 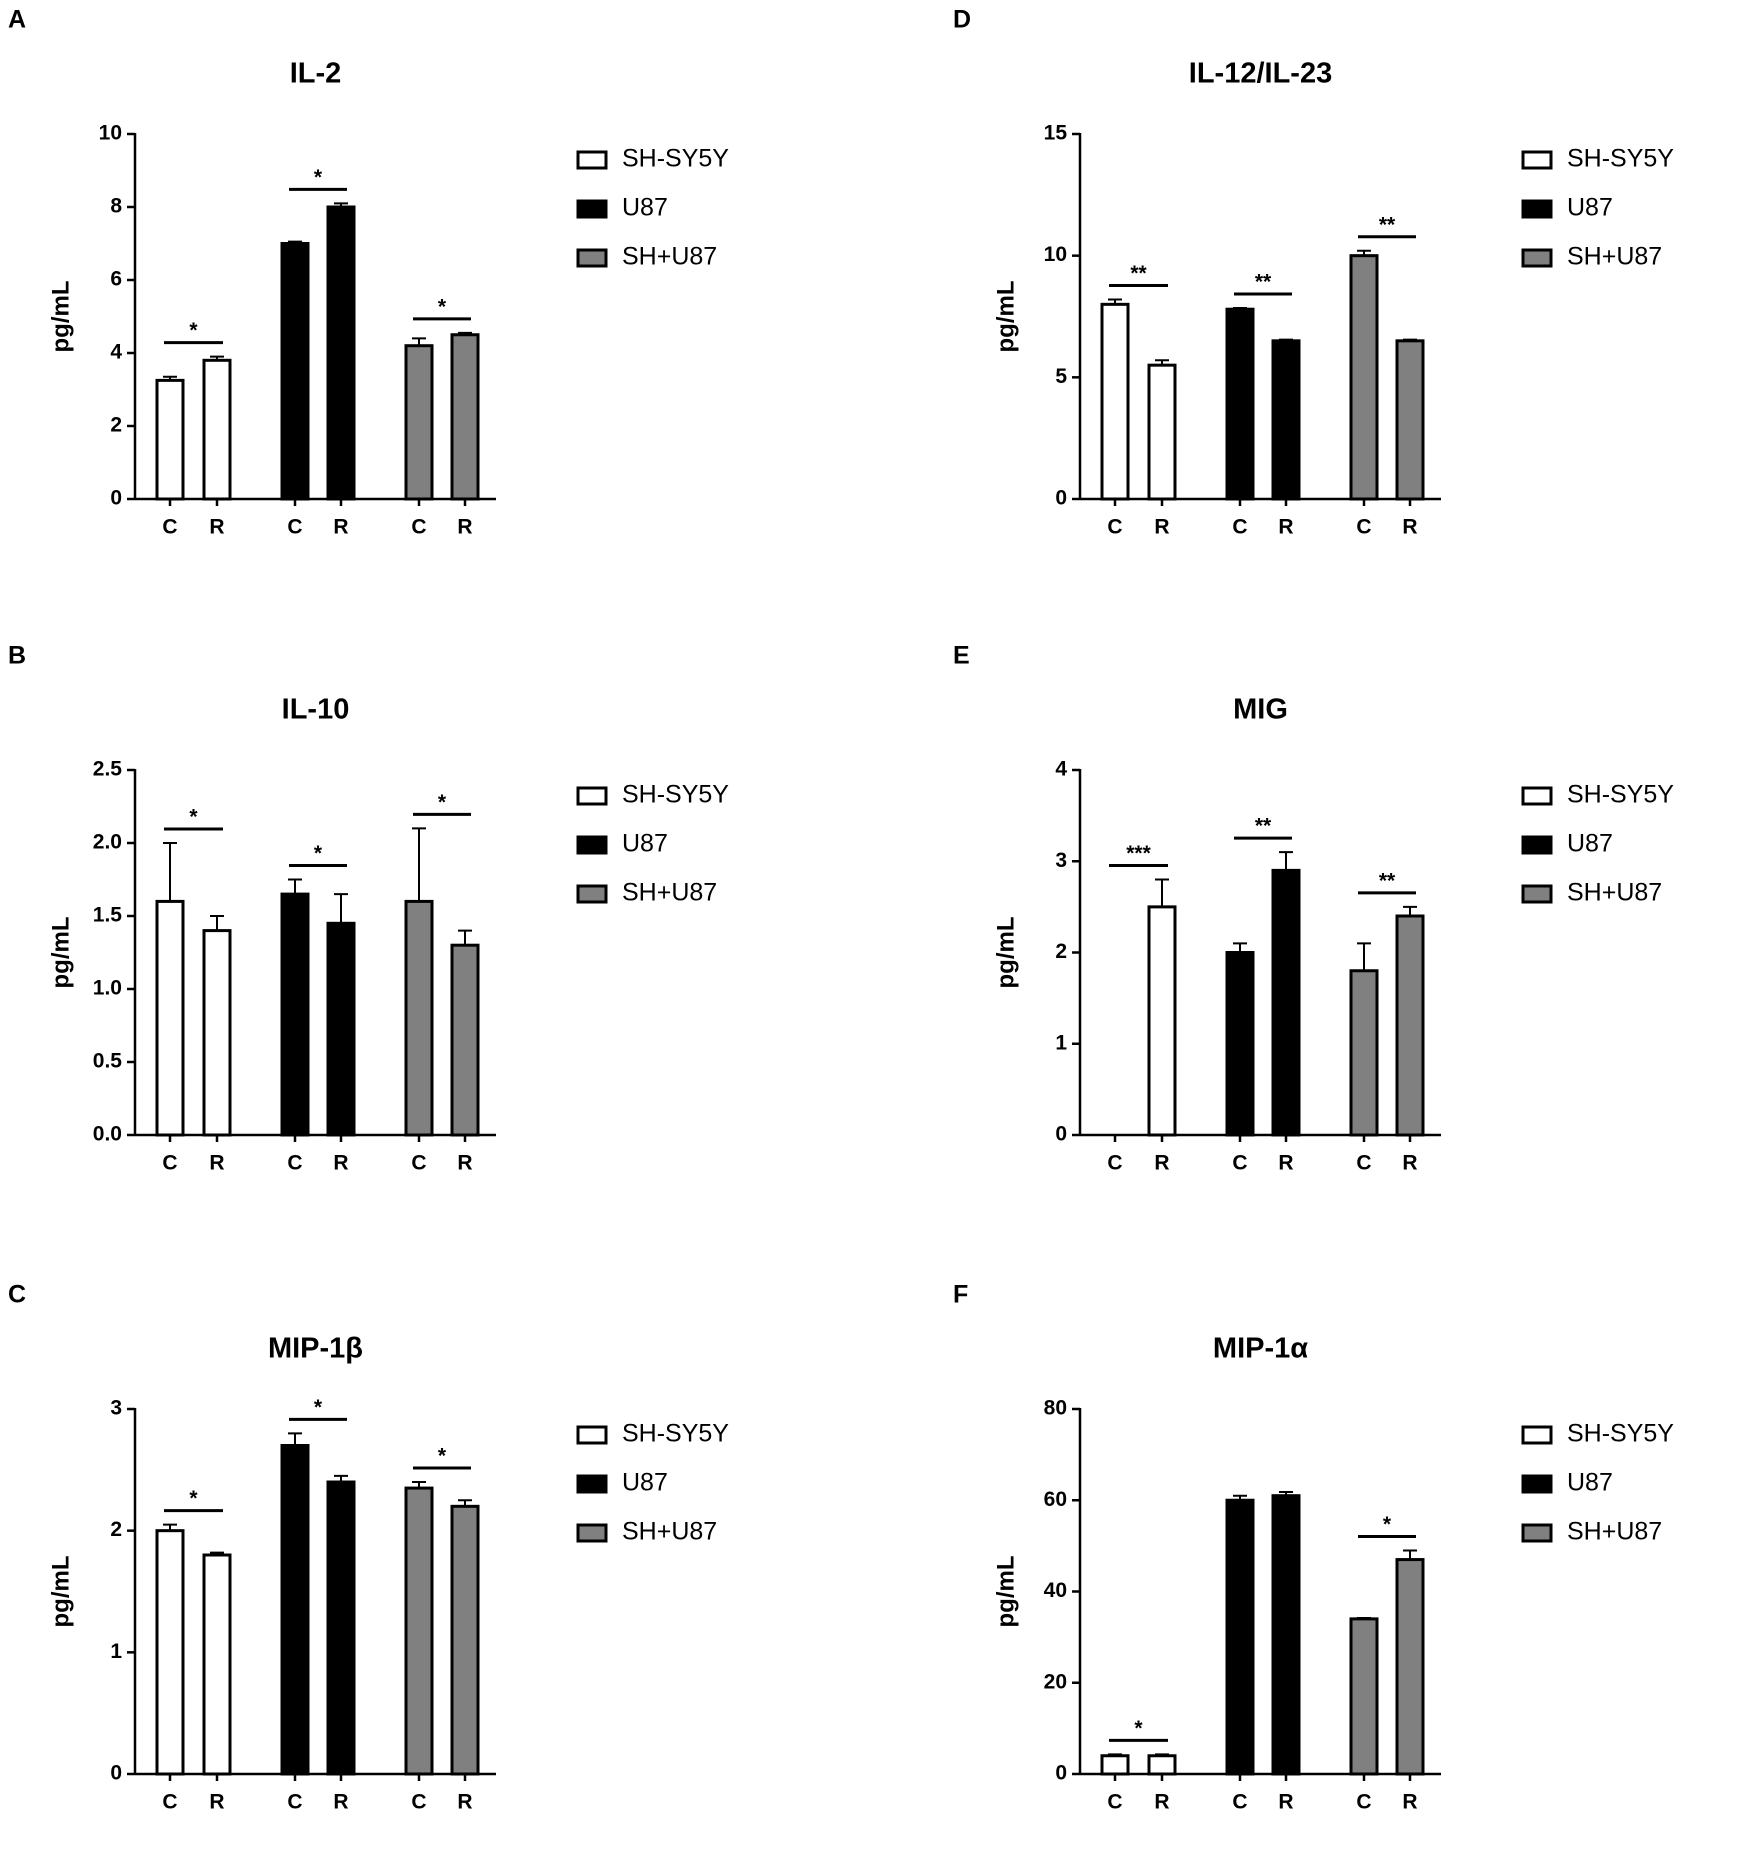 I want to click on panel-letter: C, so click(x=17, y=1295).